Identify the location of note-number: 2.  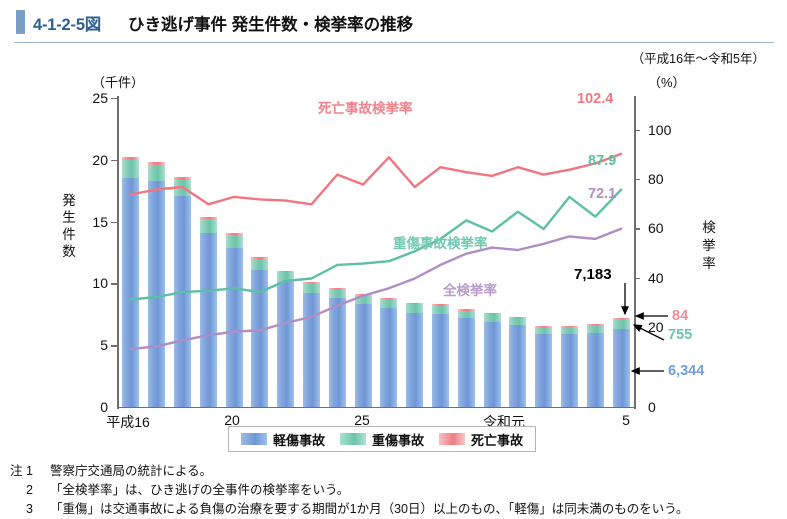
(29, 490).